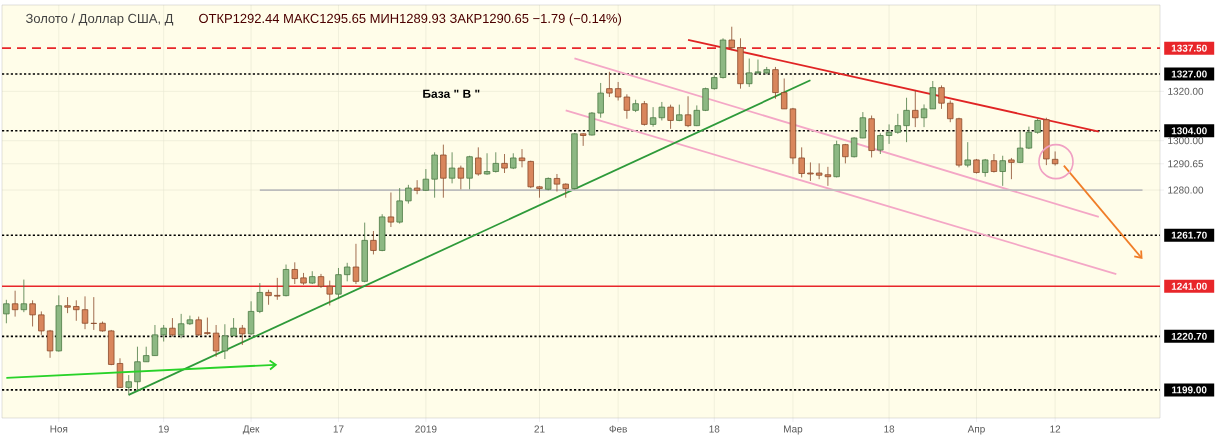 The height and width of the screenshot is (441, 1217). I want to click on annotation: База " В ", so click(451, 93).